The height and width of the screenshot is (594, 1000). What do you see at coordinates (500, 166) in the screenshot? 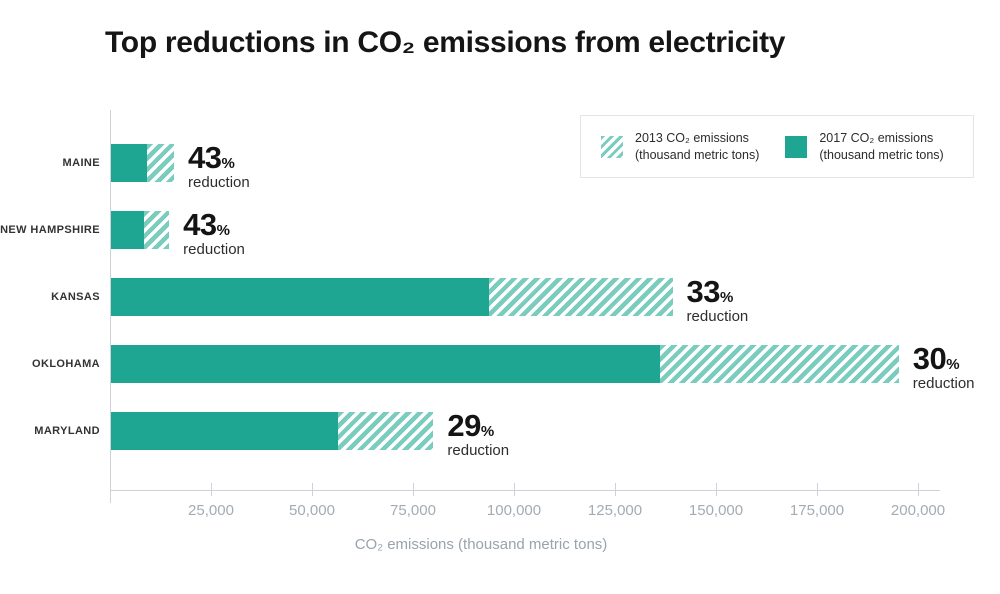
I see `bar-row: MAINE 43% reduction` at bounding box center [500, 166].